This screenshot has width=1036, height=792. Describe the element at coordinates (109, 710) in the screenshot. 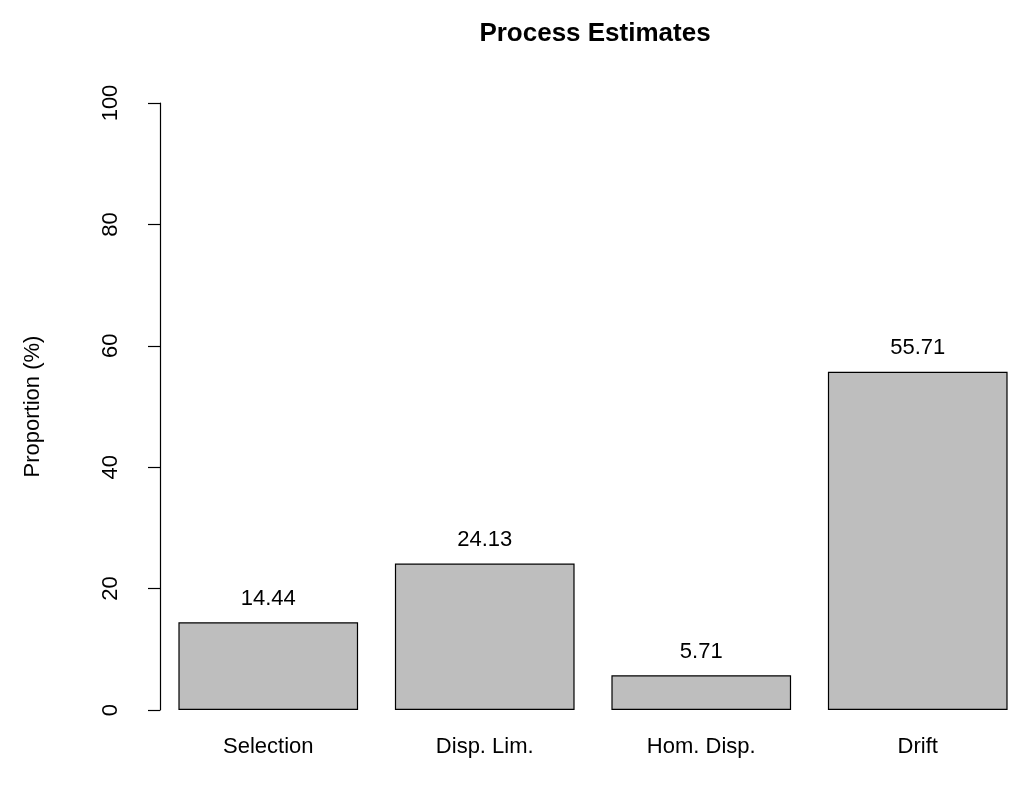

I see `y-tick-label: 0` at that location.